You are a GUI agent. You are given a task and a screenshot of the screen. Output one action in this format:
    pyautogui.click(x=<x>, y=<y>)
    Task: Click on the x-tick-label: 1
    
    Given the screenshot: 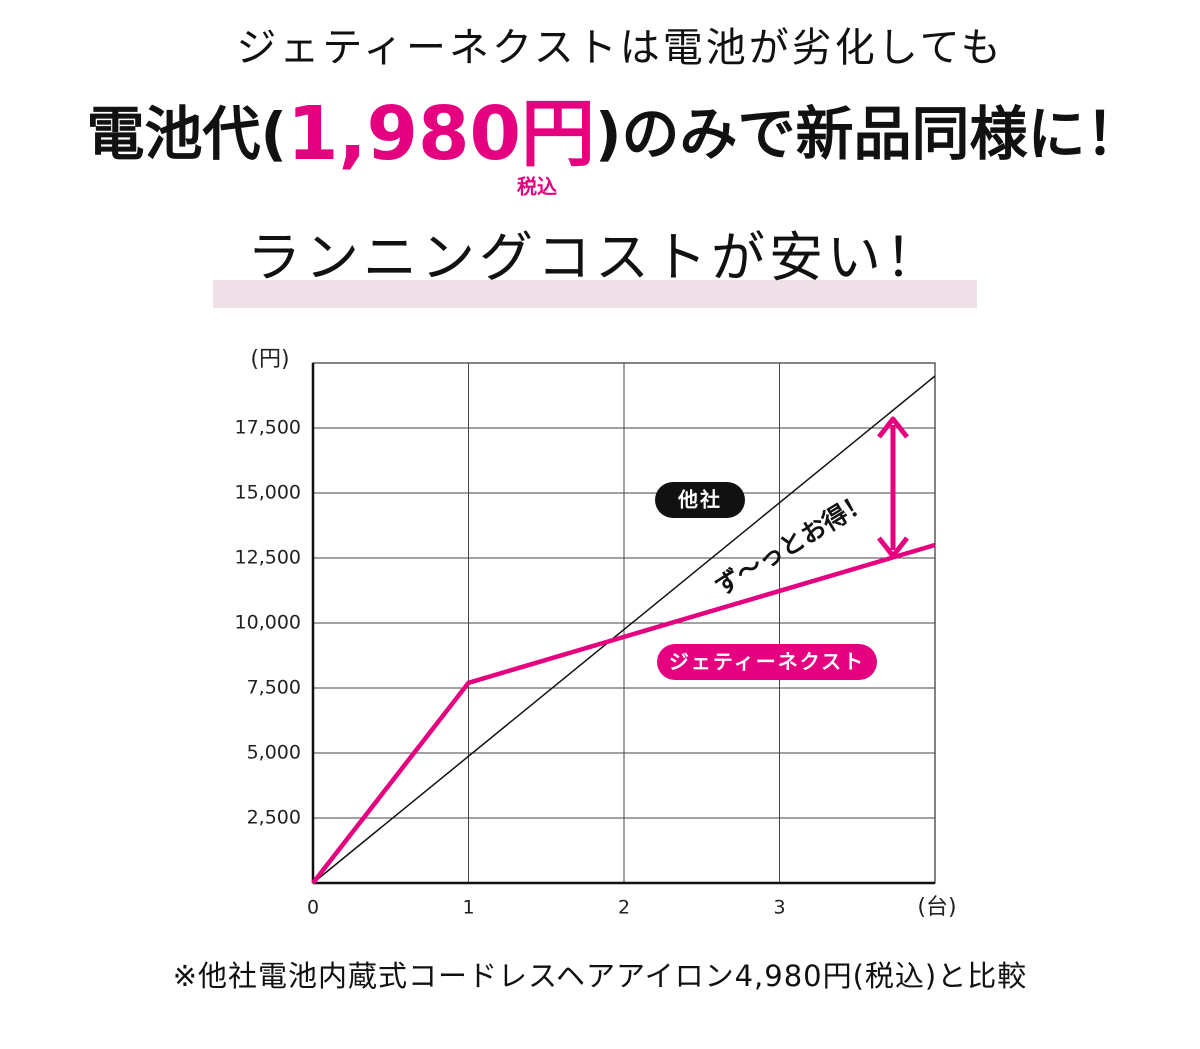 What is the action you would take?
    pyautogui.click(x=468, y=908)
    